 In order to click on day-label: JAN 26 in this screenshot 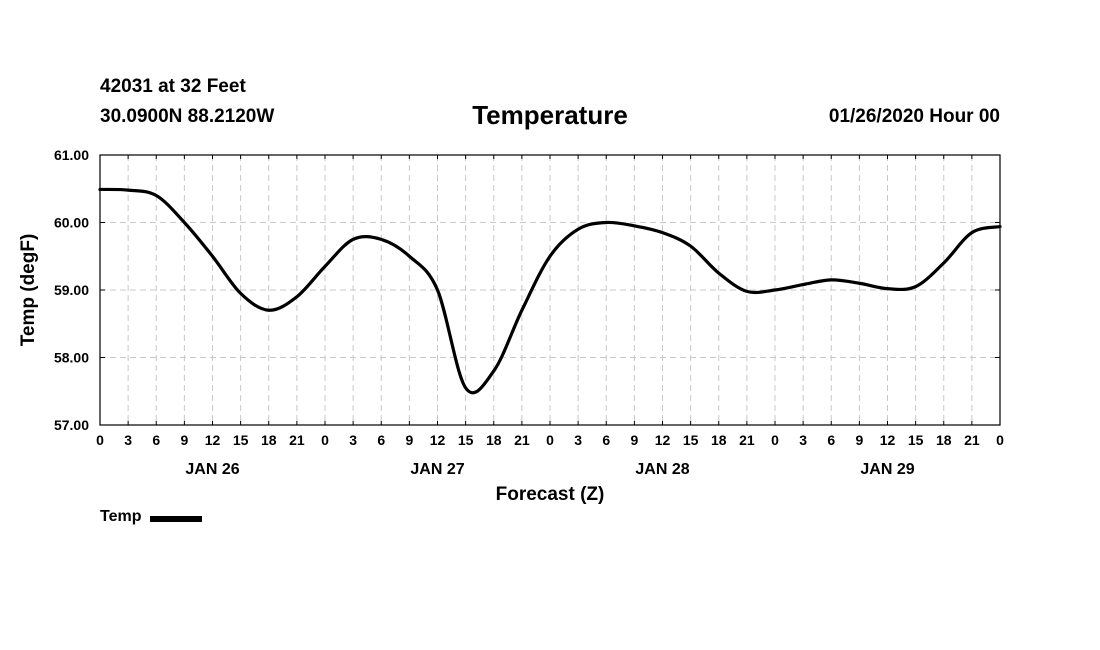, I will do `click(212, 469)`.